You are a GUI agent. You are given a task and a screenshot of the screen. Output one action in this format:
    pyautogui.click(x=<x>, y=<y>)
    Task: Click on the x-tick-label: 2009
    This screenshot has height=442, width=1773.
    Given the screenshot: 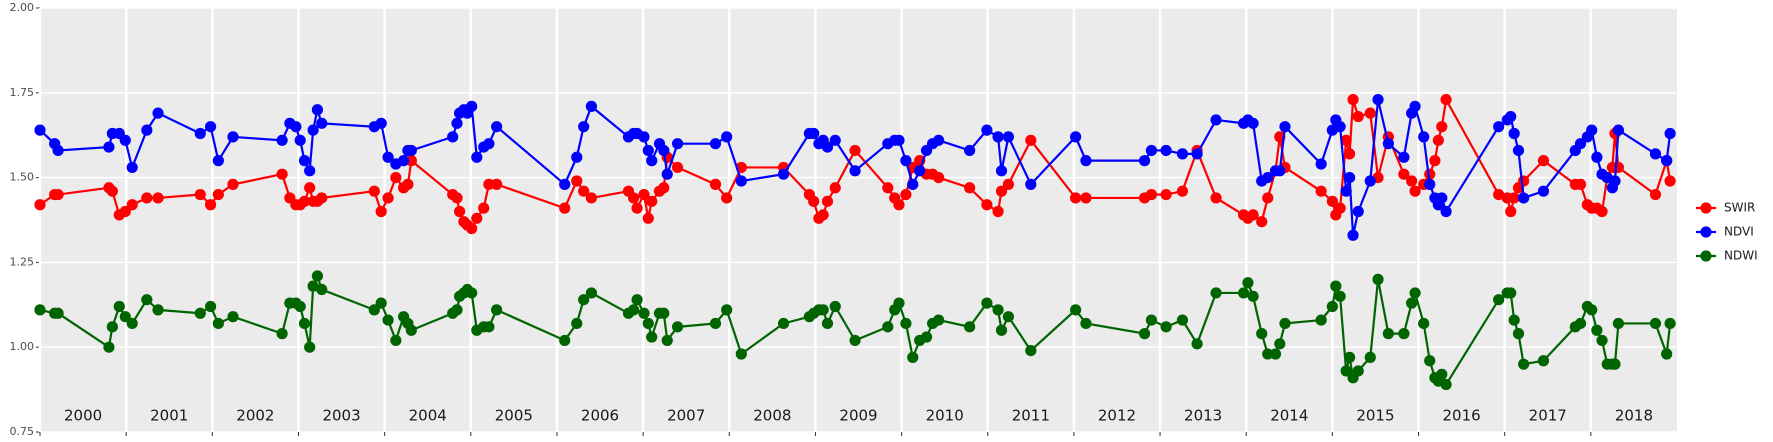 What is the action you would take?
    pyautogui.click(x=858, y=416)
    